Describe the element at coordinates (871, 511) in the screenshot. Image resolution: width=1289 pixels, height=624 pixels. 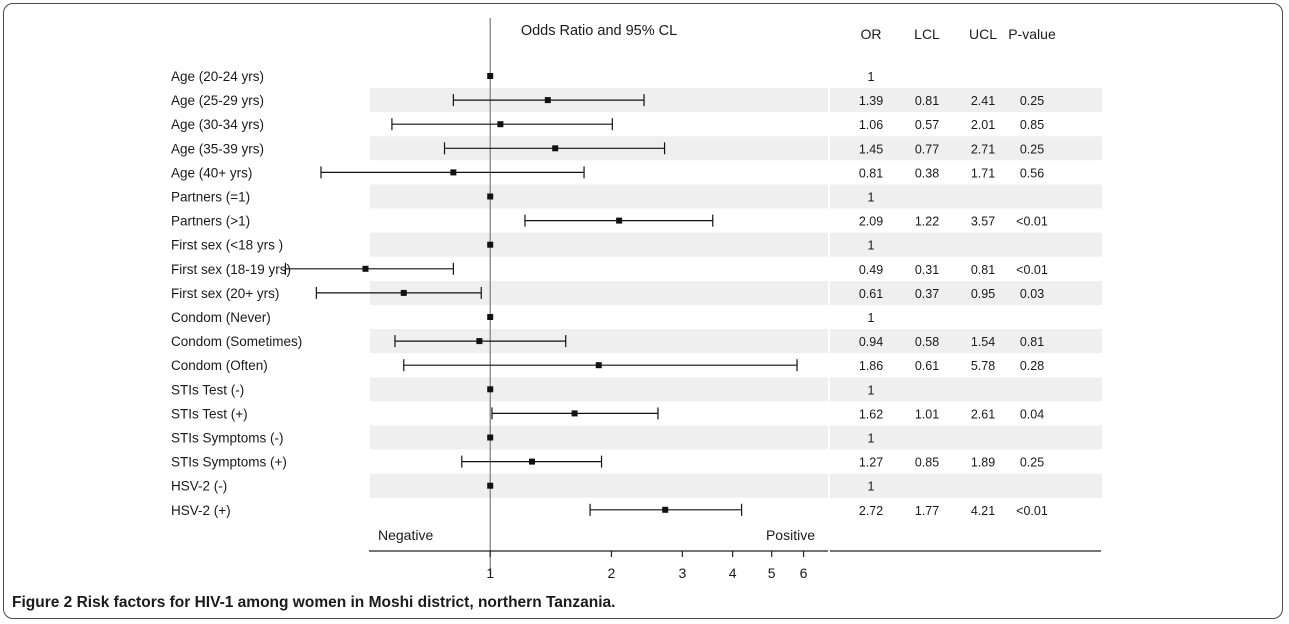
I see `or-value: 2.72` at that location.